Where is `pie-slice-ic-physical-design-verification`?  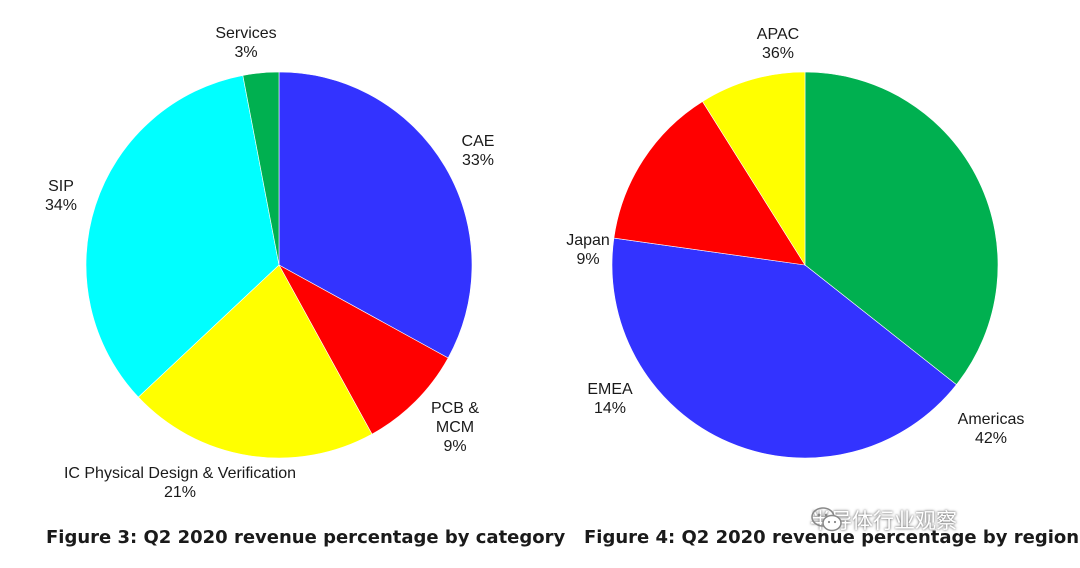 pie-slice-ic-physical-design-verification is located at coordinates (255, 361).